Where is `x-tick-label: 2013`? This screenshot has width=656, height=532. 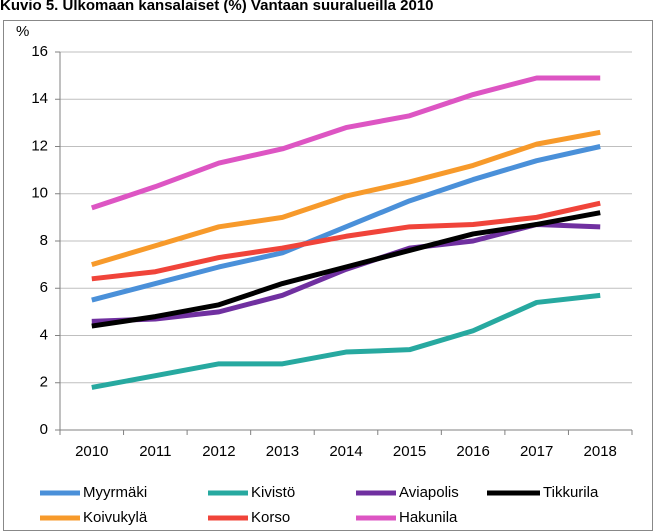 x-tick-label: 2013 is located at coordinates (282, 451).